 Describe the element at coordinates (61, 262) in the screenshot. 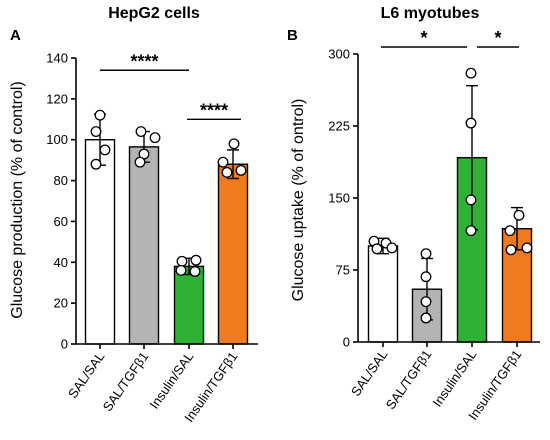

I see `y-tick-label: 40` at that location.